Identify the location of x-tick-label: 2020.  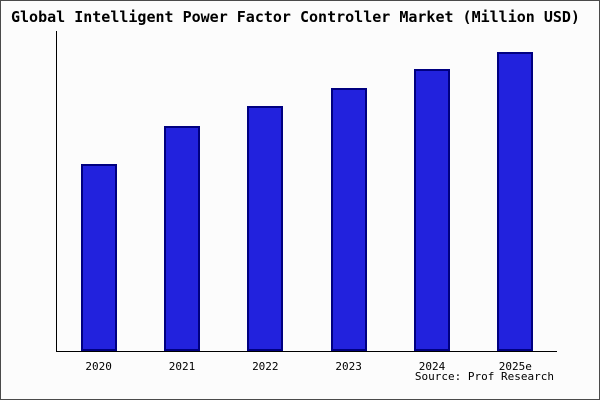
(98, 366).